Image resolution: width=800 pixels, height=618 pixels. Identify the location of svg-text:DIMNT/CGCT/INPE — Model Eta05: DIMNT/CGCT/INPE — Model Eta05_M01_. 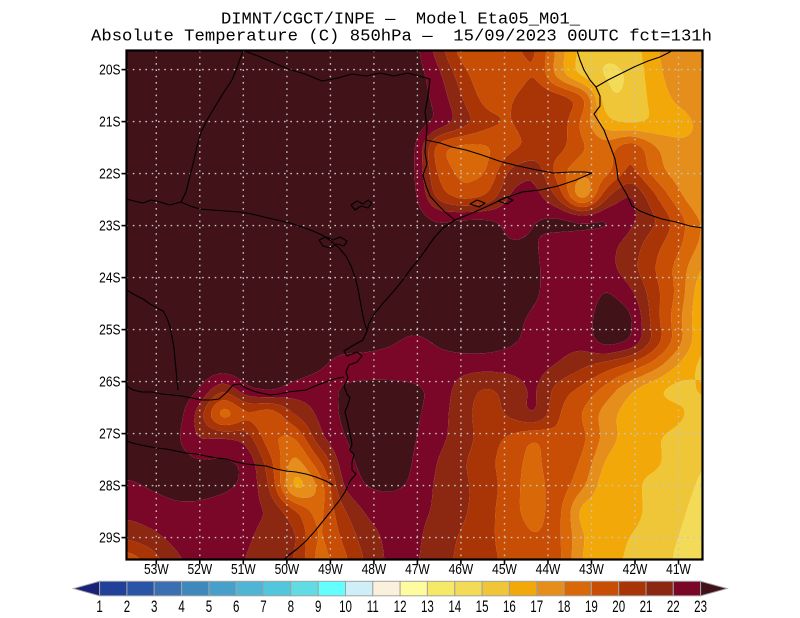
(401, 20).